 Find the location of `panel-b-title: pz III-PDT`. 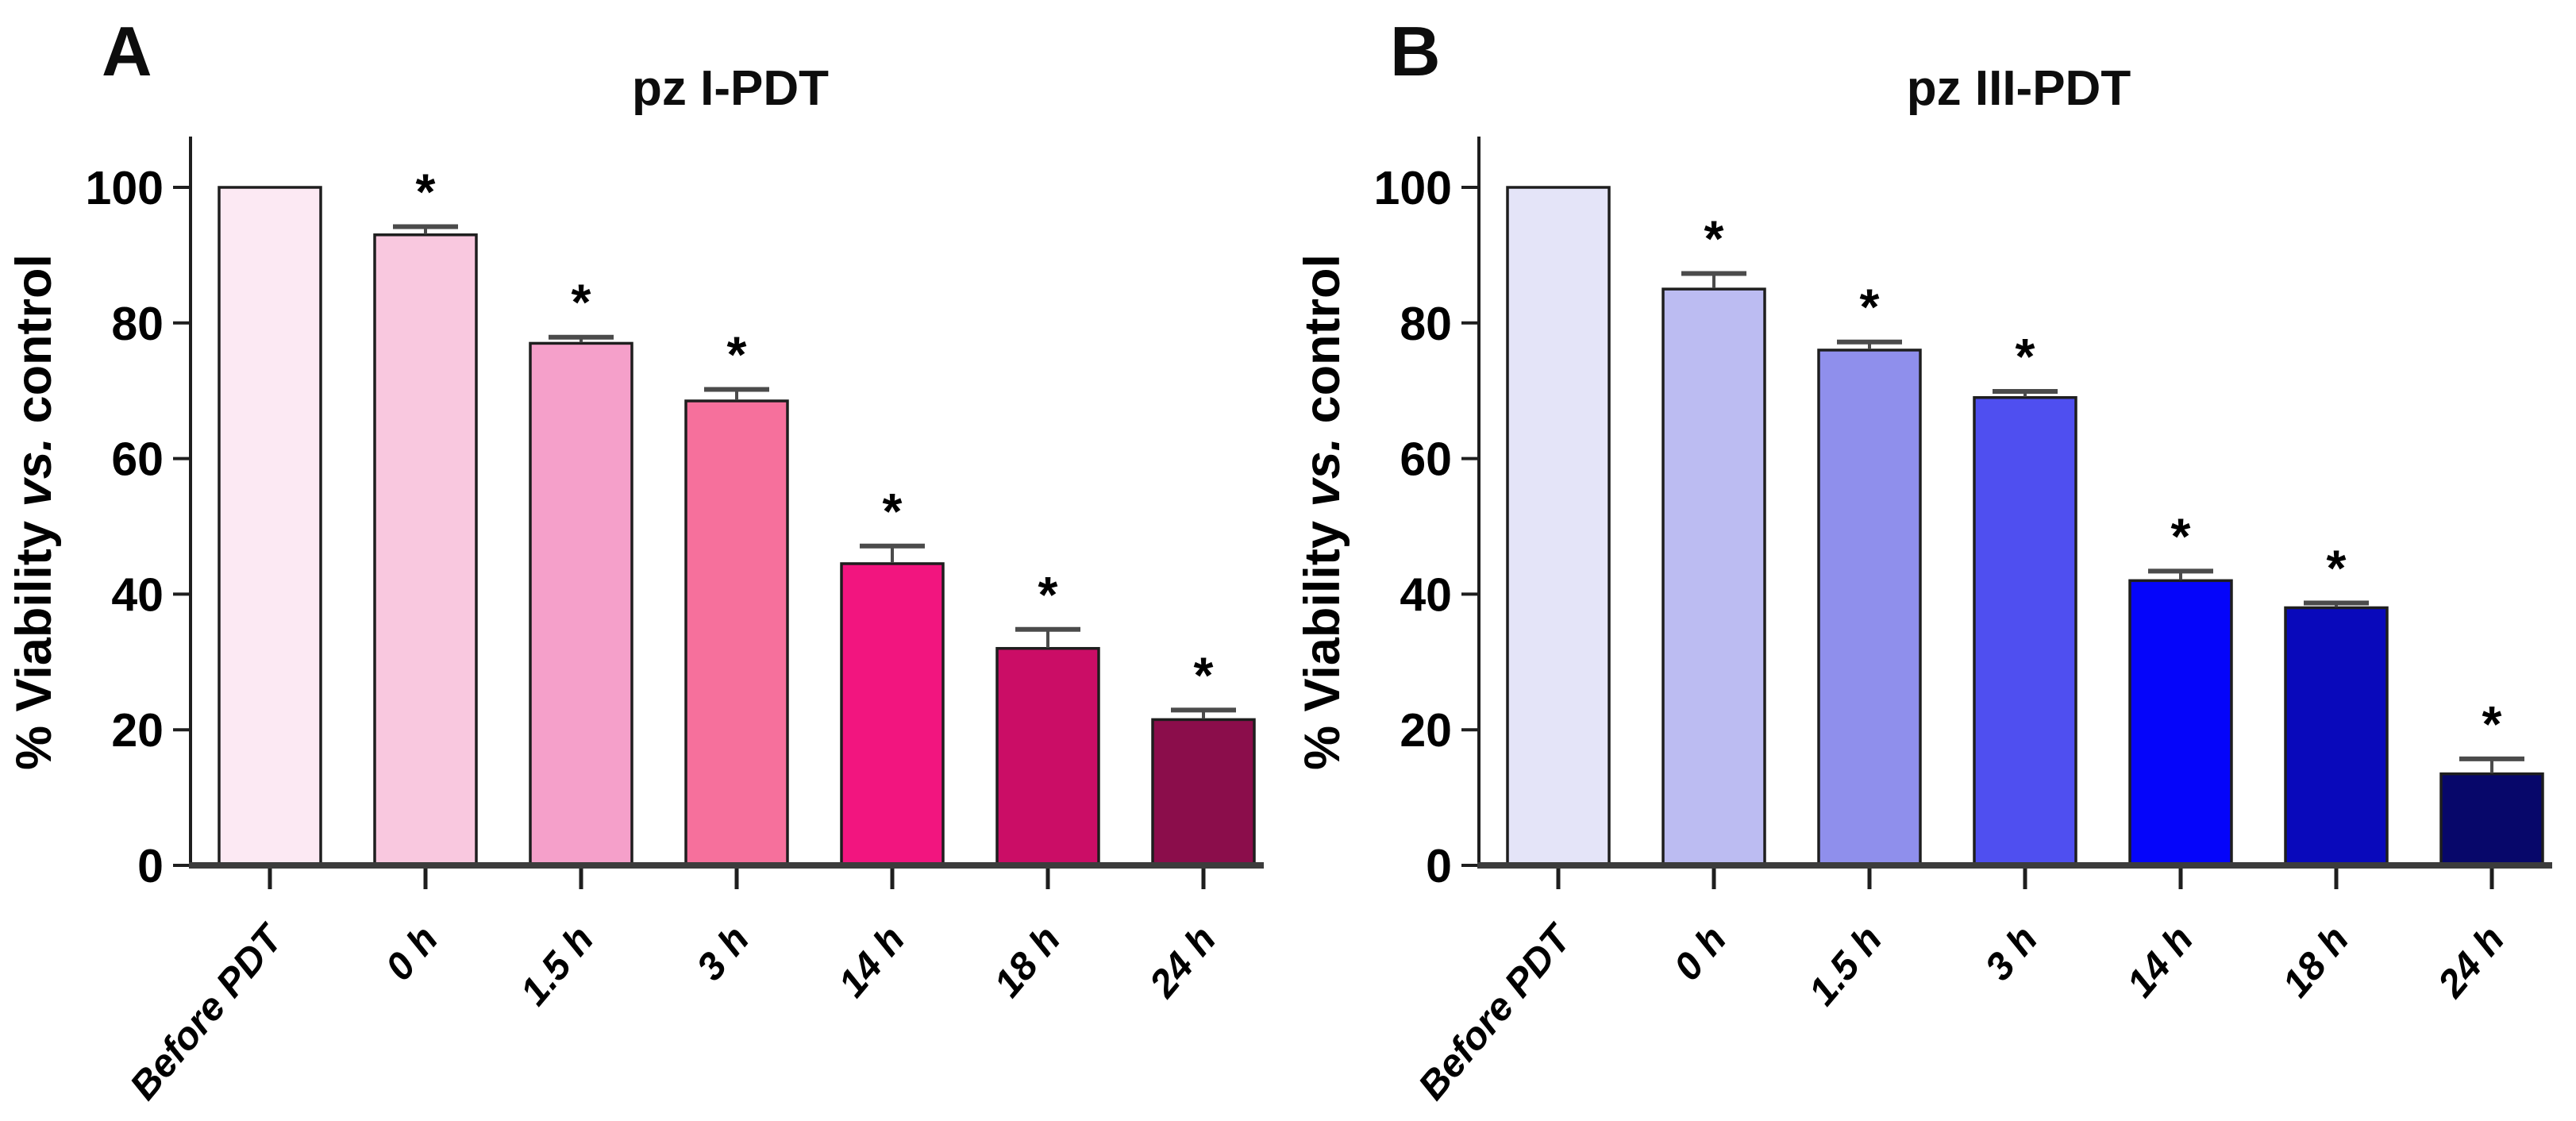

panel-b-title: pz III-PDT is located at coordinates (2018, 88).